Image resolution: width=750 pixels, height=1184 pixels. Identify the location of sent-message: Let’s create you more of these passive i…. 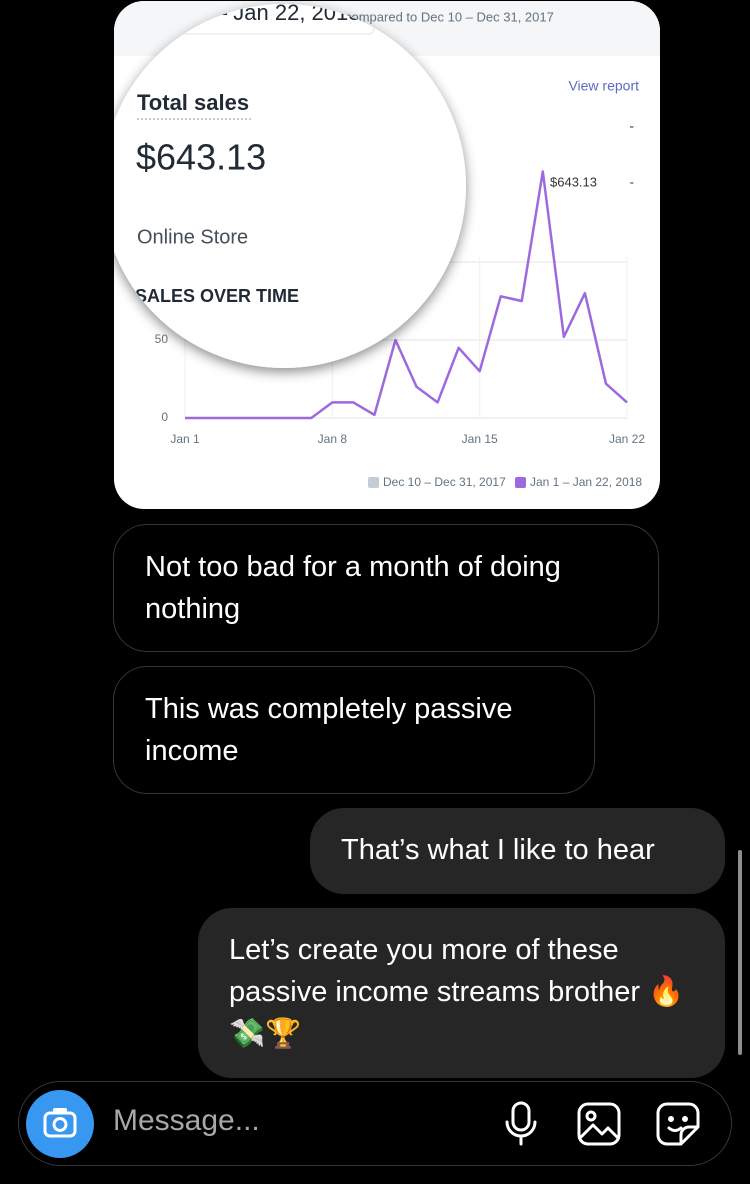
(461, 993).